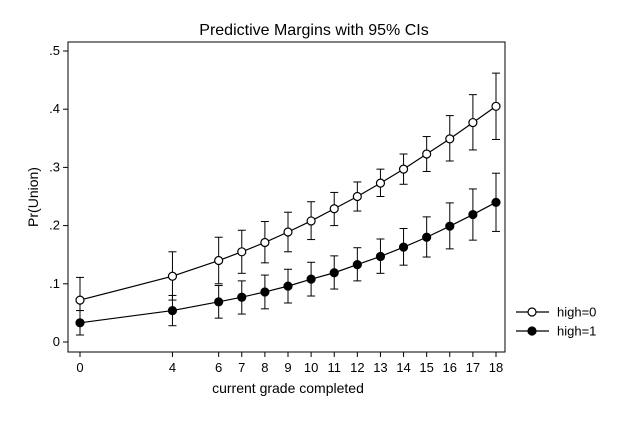 This screenshot has height=425, width=630. Describe the element at coordinates (357, 367) in the screenshot. I see `x-tick-label: 12` at that location.